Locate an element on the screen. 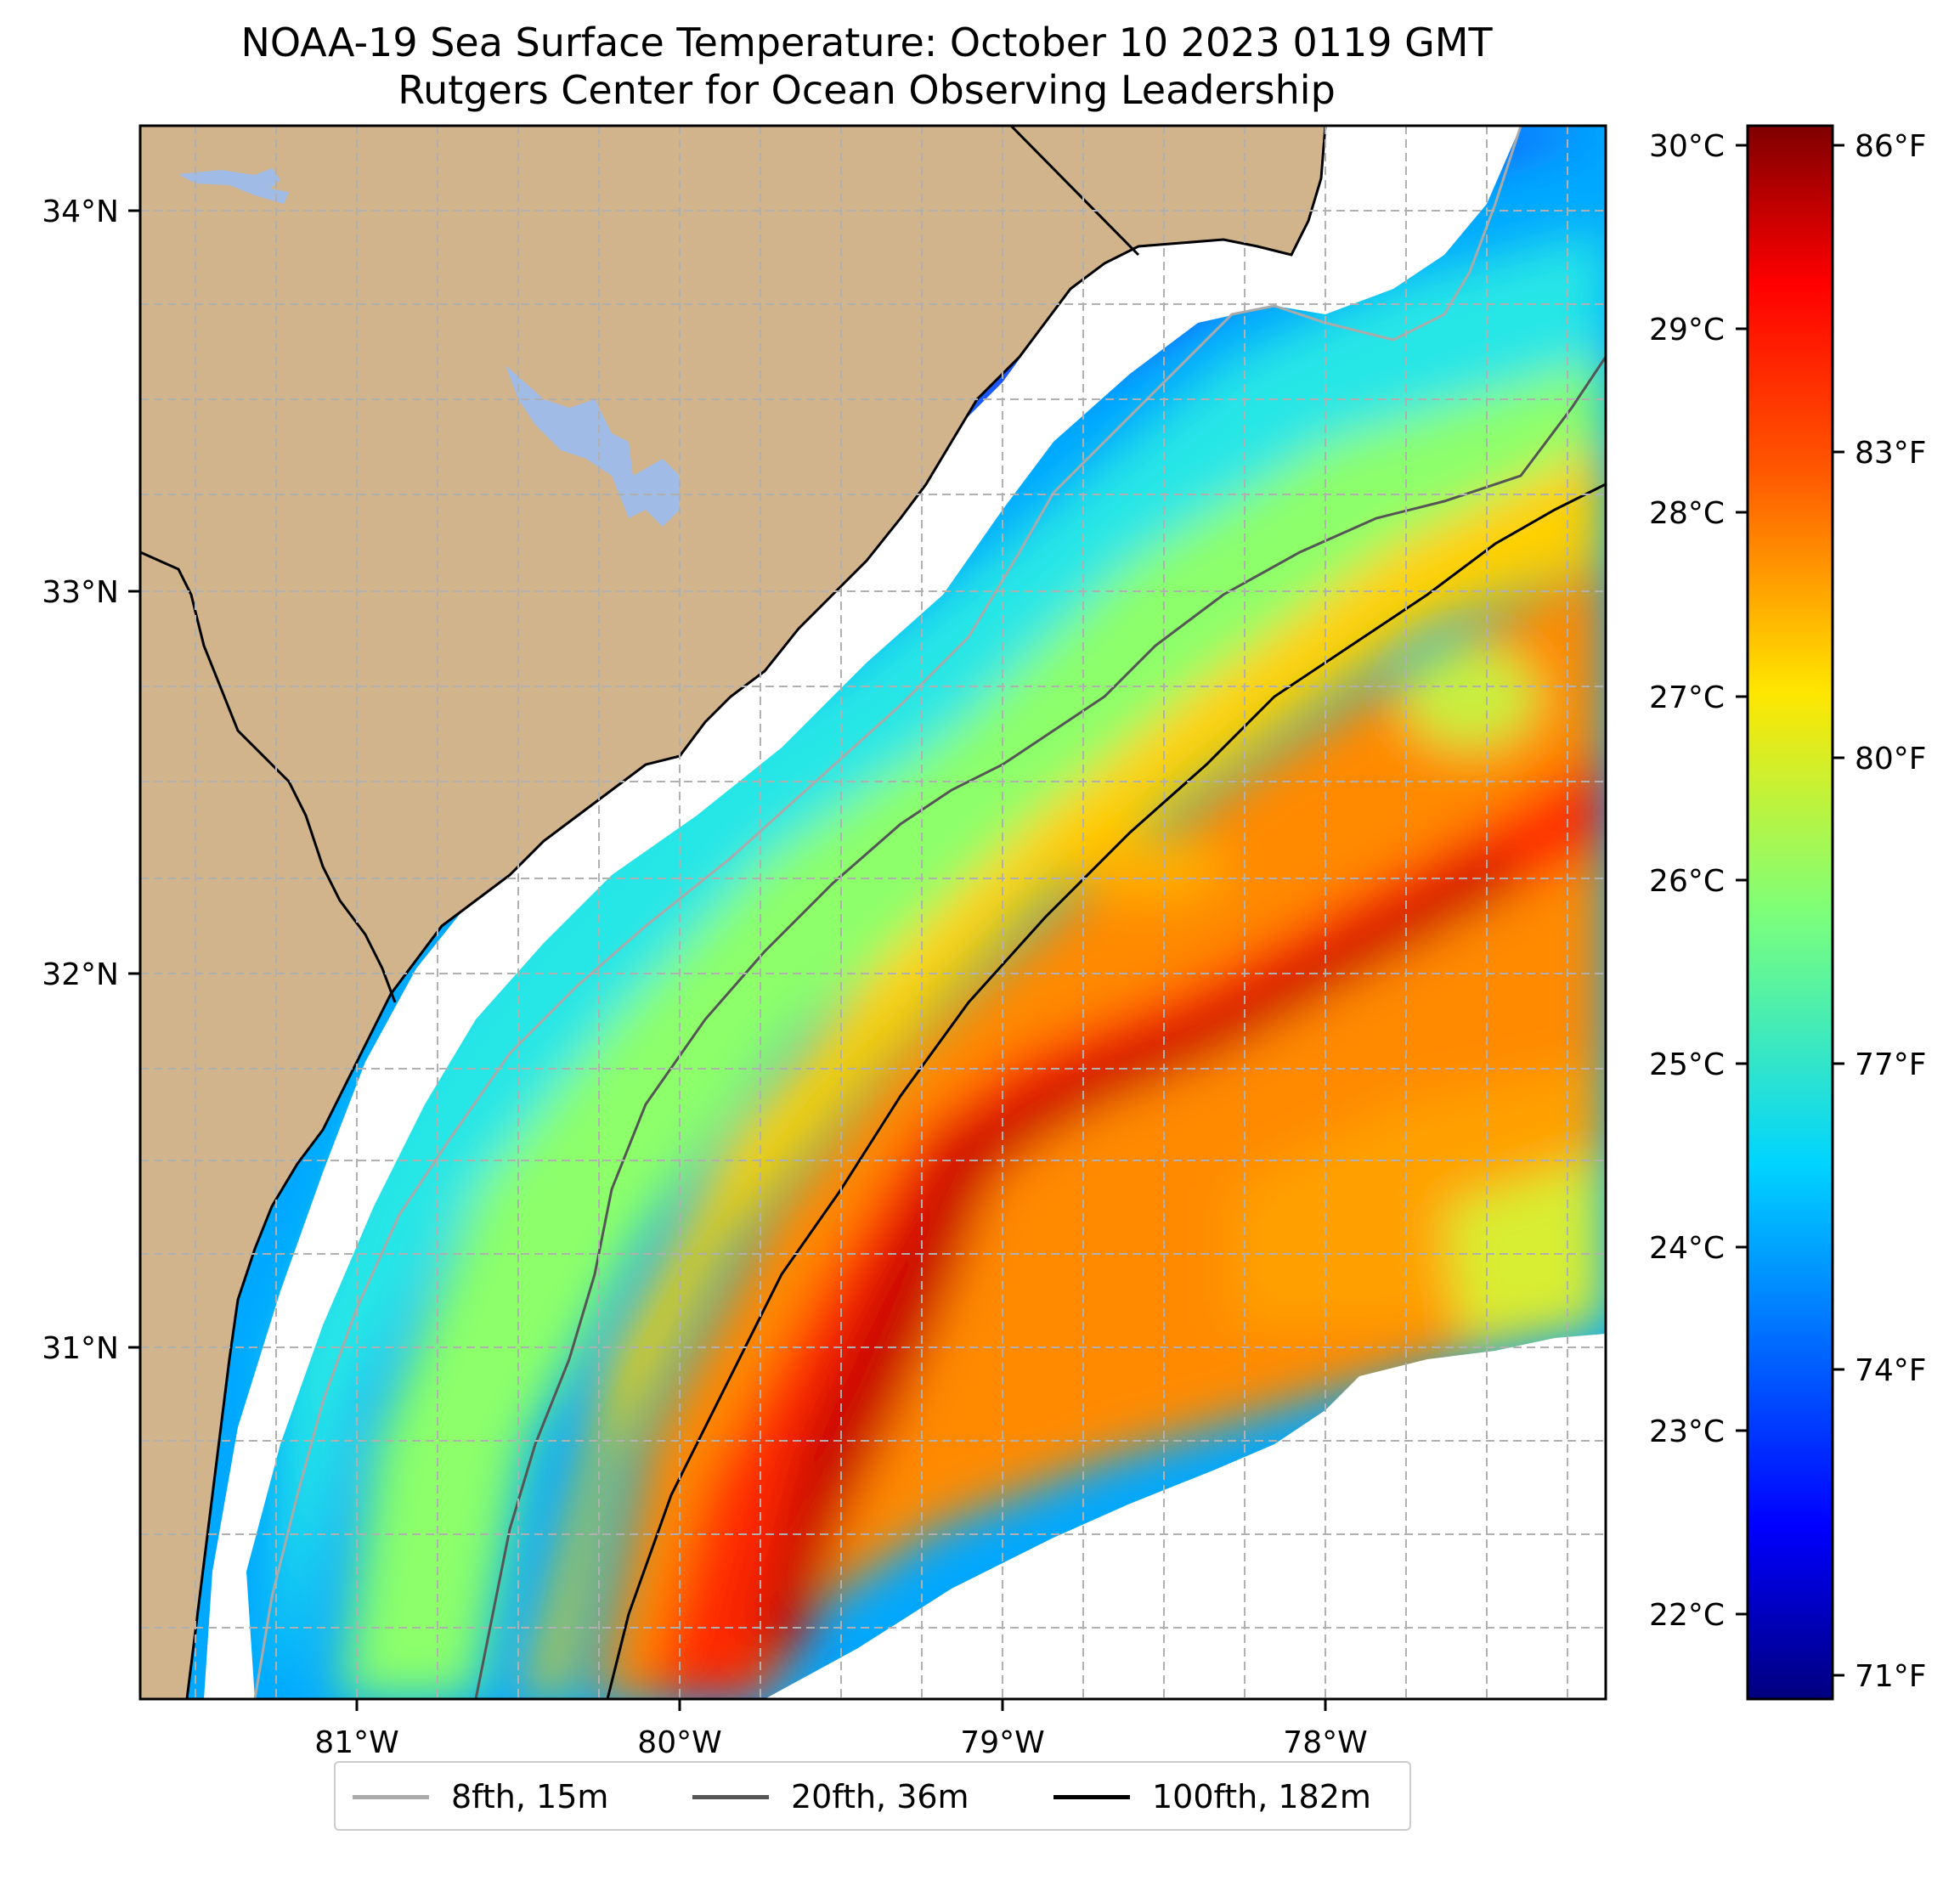  legend-item-182m: 100fth, 182m is located at coordinates (1212, 1797).